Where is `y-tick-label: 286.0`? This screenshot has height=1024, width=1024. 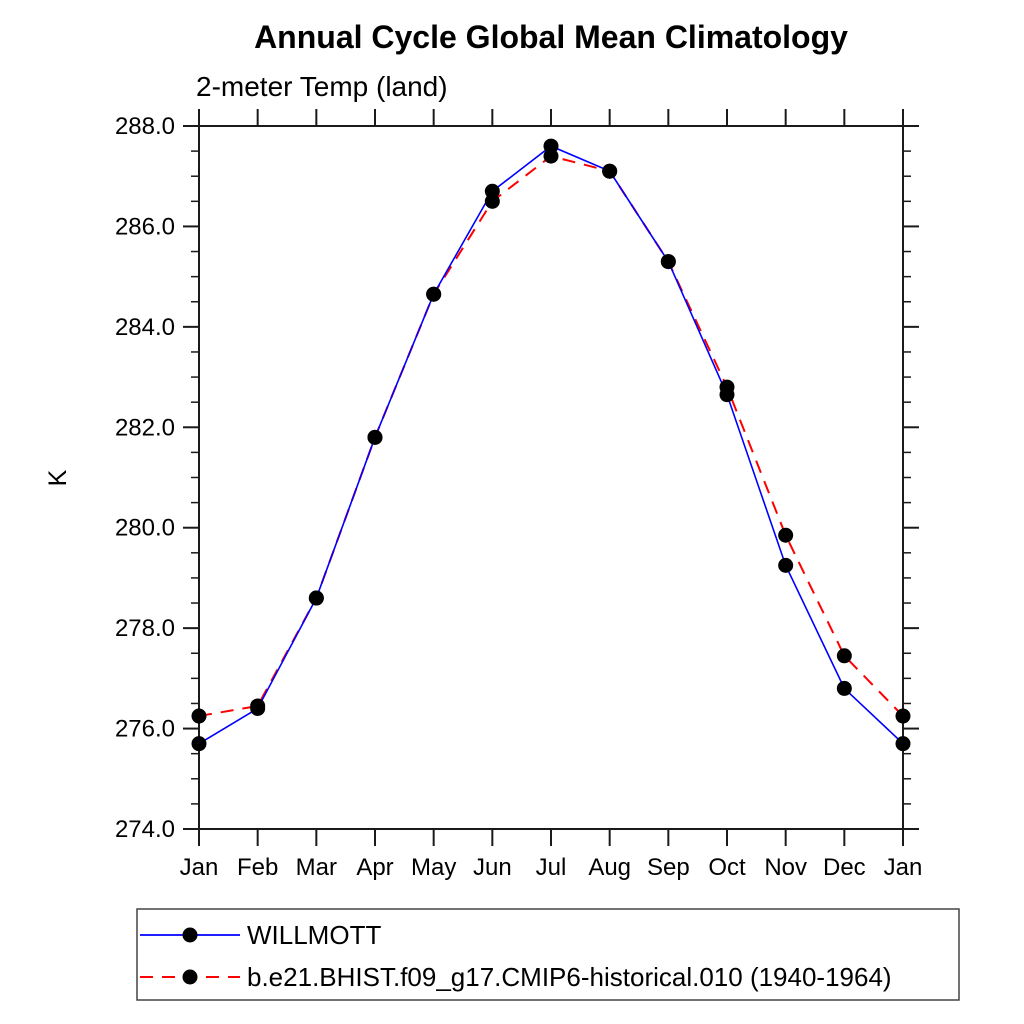 y-tick-label: 286.0 is located at coordinates (145, 226).